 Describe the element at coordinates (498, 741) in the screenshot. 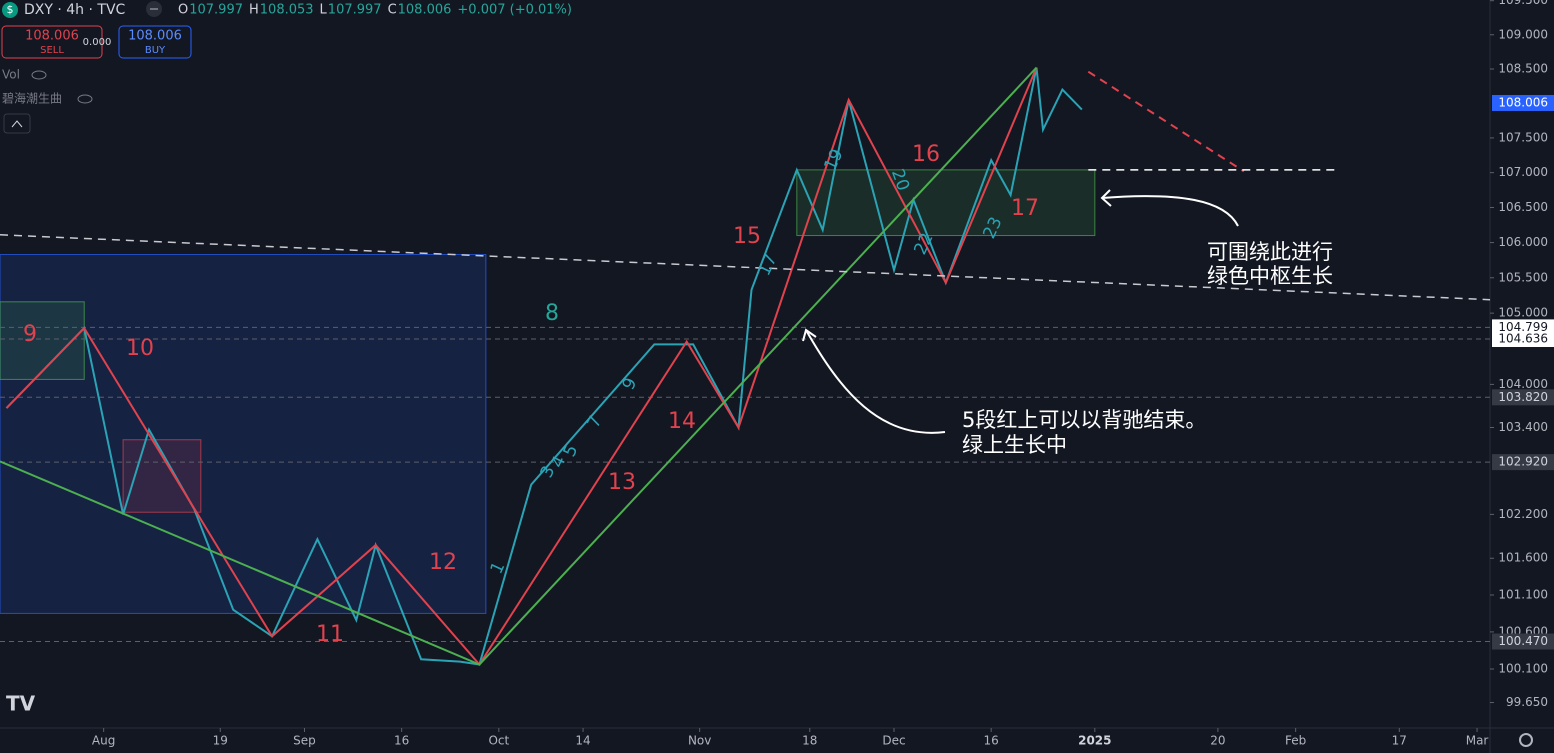

I see `x-tick-label: Oct` at that location.